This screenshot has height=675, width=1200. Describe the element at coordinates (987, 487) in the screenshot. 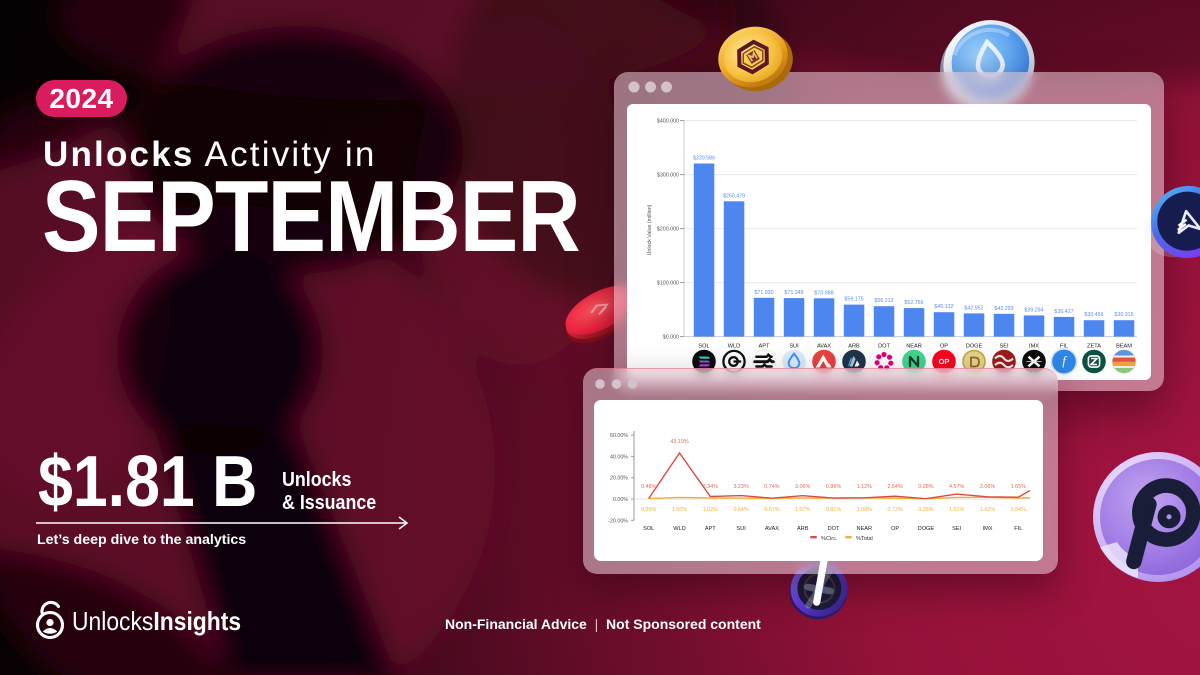

I see `svg-text: 2.06%` at that location.